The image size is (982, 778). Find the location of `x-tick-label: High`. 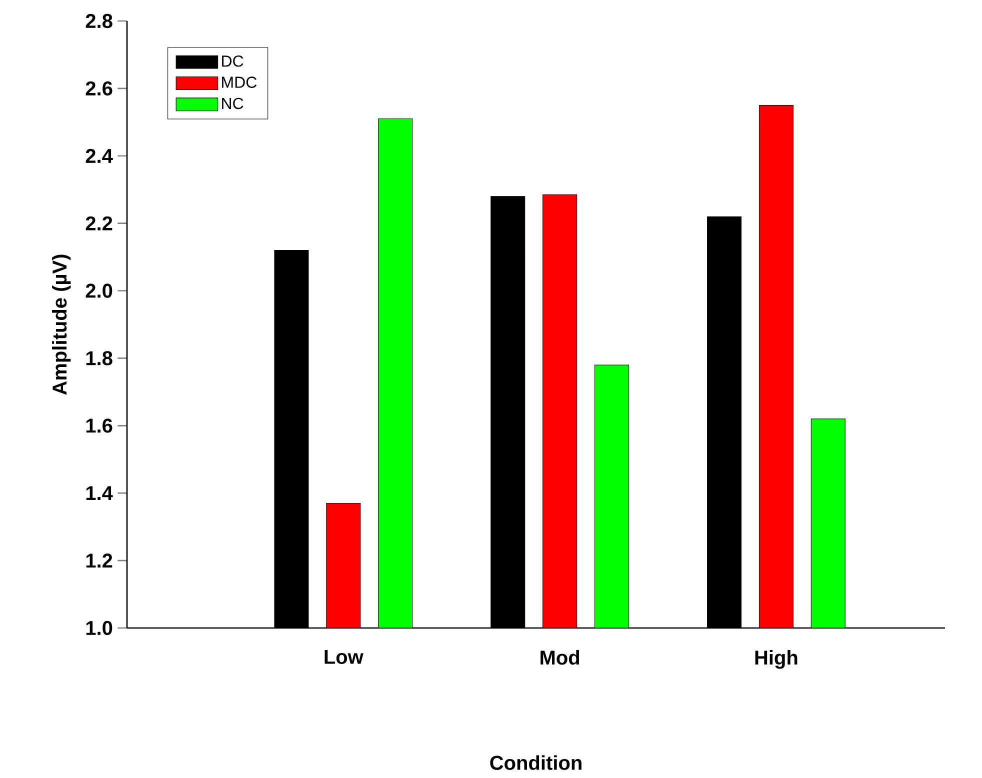

x-tick-label: High is located at coordinates (776, 659).